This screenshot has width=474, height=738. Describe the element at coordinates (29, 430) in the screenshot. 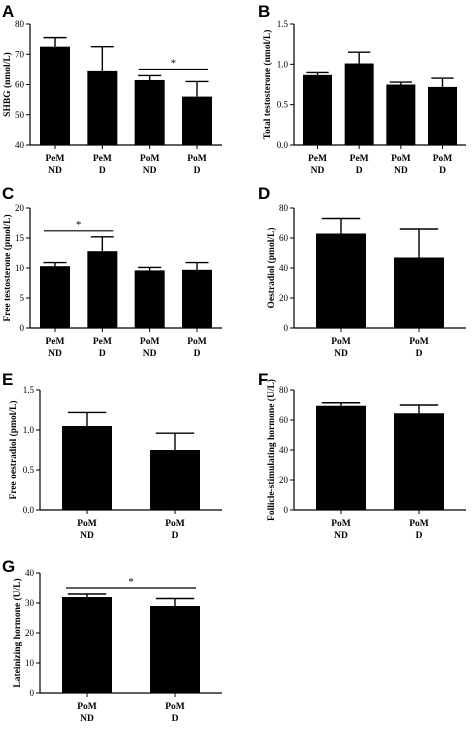

I see `panel-e-y-tick-label: 1.0` at that location.